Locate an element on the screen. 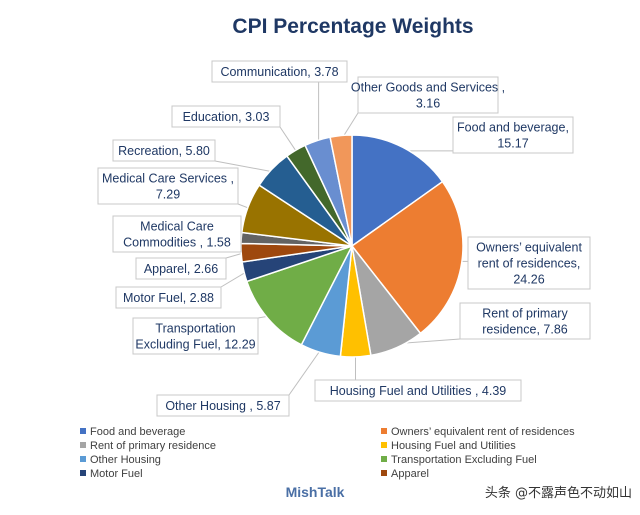 The width and height of the screenshot is (640, 515). slice-other-goods-and-services is located at coordinates (341, 190).